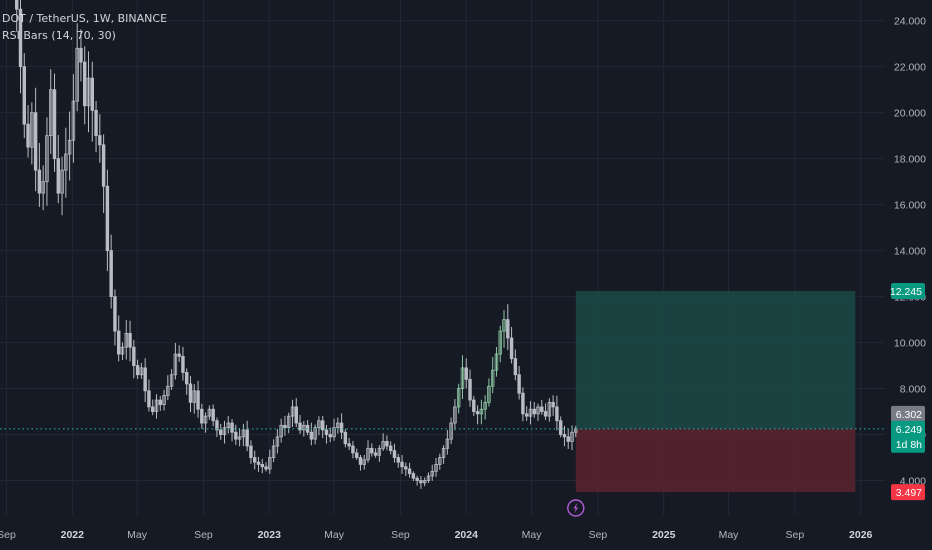  I want to click on time-tick-label: 2024, so click(467, 535).